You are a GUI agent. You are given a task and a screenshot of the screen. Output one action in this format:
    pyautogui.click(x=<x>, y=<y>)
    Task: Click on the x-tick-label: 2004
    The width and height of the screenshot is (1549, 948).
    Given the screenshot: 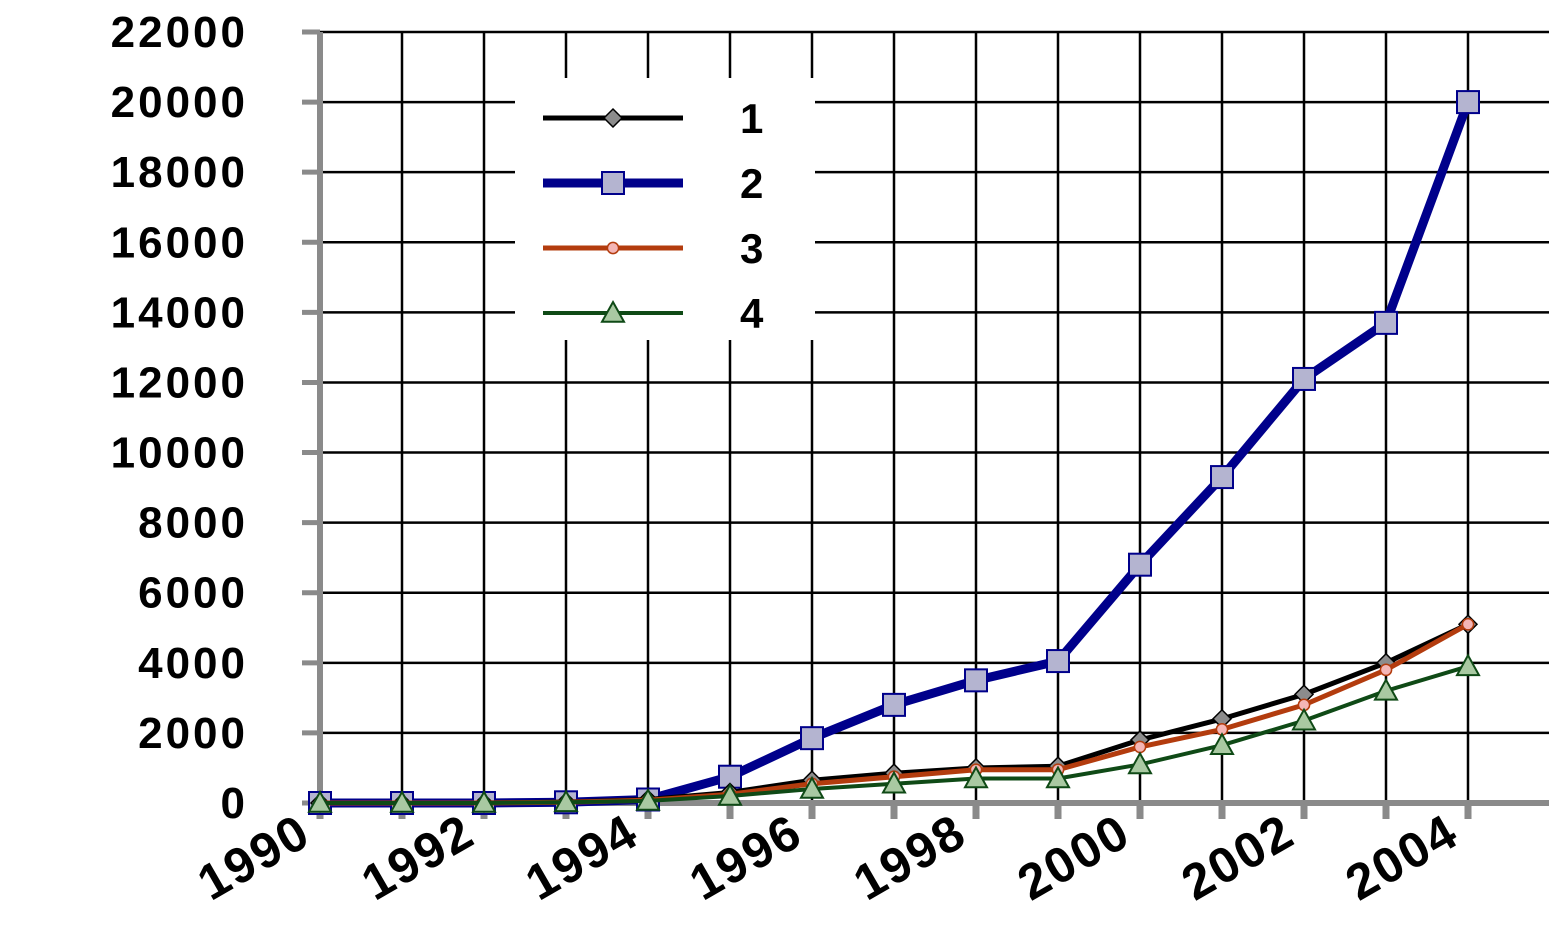 What is the action you would take?
    pyautogui.click(x=1401, y=857)
    